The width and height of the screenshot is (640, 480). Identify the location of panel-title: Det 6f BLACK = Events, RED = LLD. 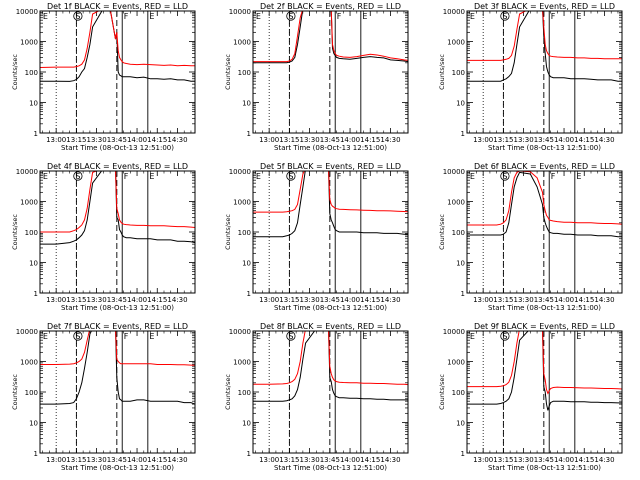
(544, 166).